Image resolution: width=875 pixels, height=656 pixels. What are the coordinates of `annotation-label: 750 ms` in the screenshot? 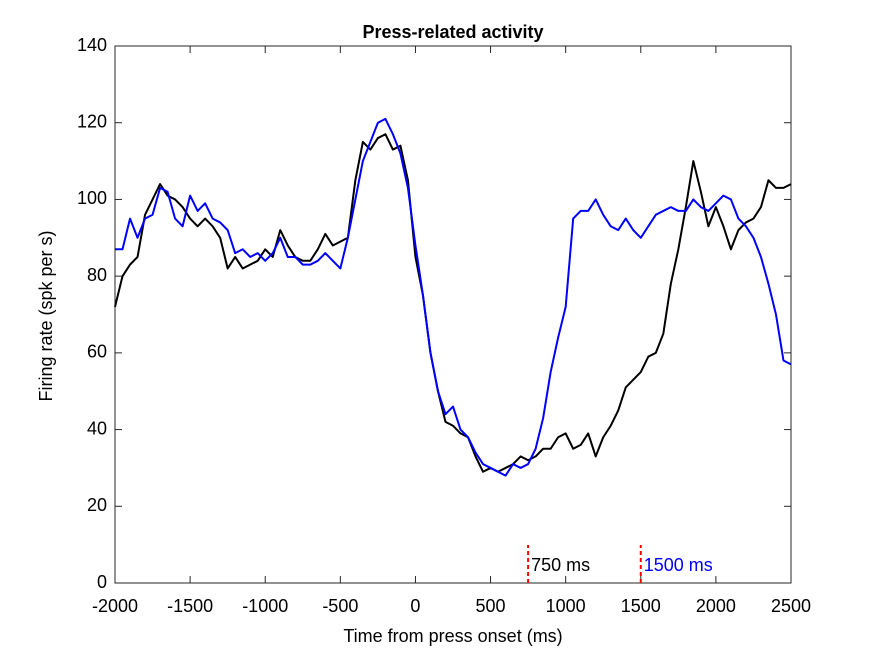 It's located at (560, 565).